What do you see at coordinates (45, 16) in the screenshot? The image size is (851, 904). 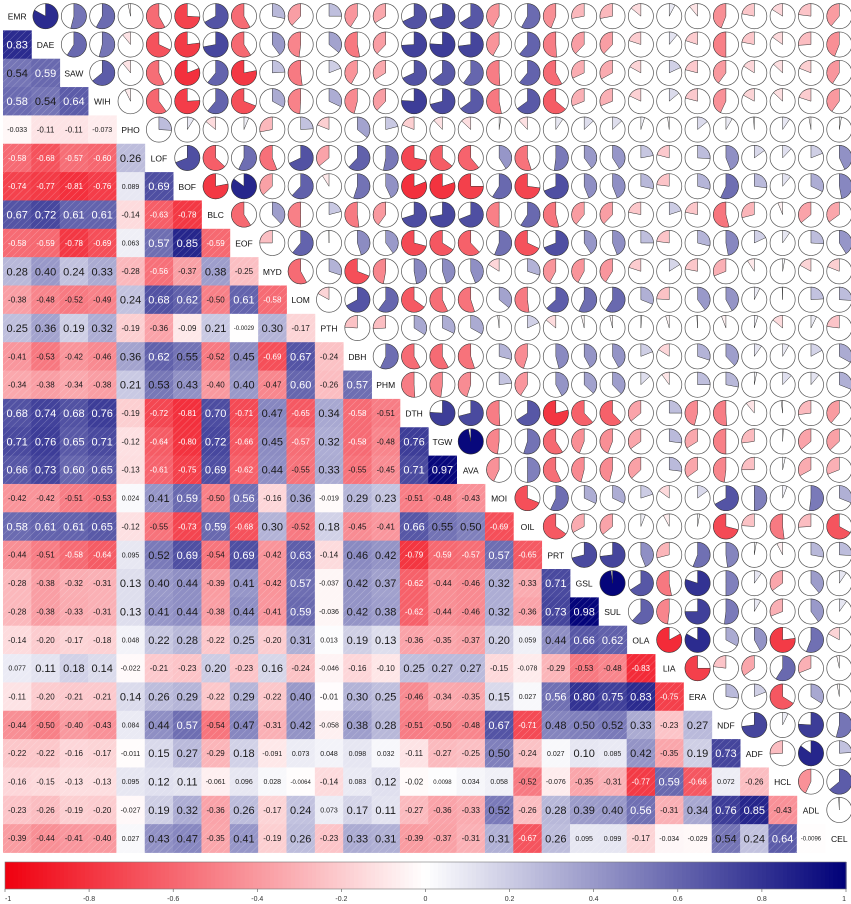 I see `pie-slice-emr-dae` at bounding box center [45, 16].